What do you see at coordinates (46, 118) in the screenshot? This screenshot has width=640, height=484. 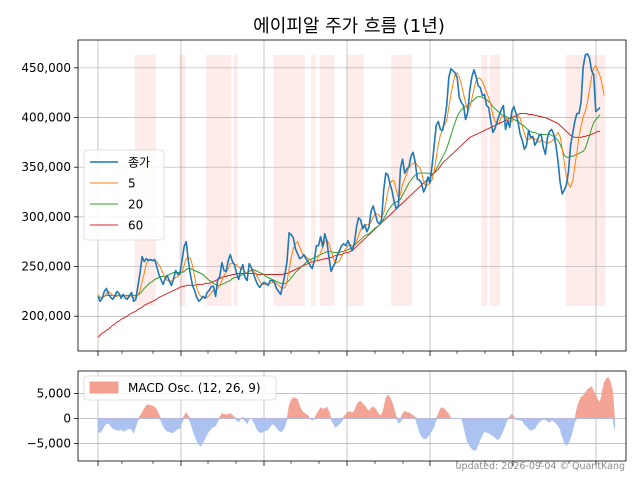 I see `price-y-tick-label: 400,000` at bounding box center [46, 118].